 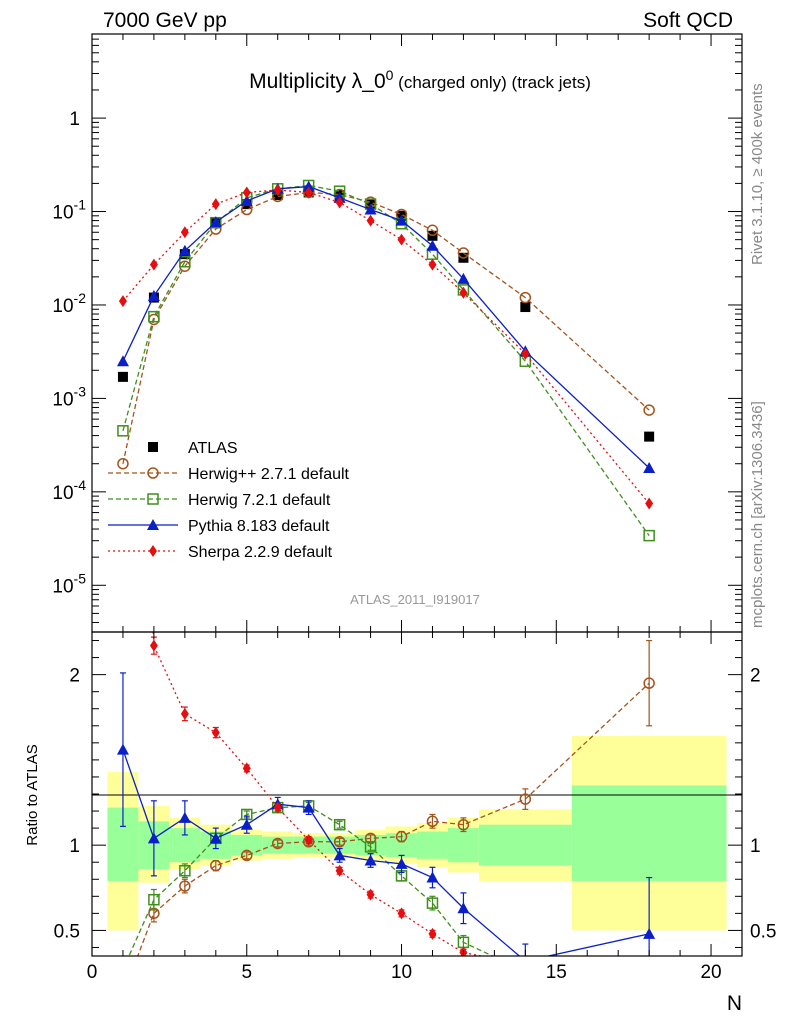 What do you see at coordinates (390, 75) in the screenshot?
I see `plot-title-sup: 0` at bounding box center [390, 75].